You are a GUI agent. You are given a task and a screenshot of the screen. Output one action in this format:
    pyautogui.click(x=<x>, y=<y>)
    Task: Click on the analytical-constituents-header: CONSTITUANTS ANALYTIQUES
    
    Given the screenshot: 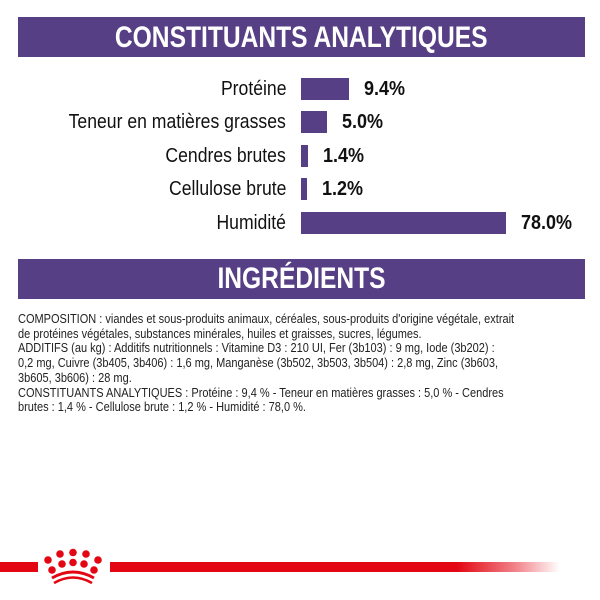 What is the action you would take?
    pyautogui.click(x=301, y=37)
    